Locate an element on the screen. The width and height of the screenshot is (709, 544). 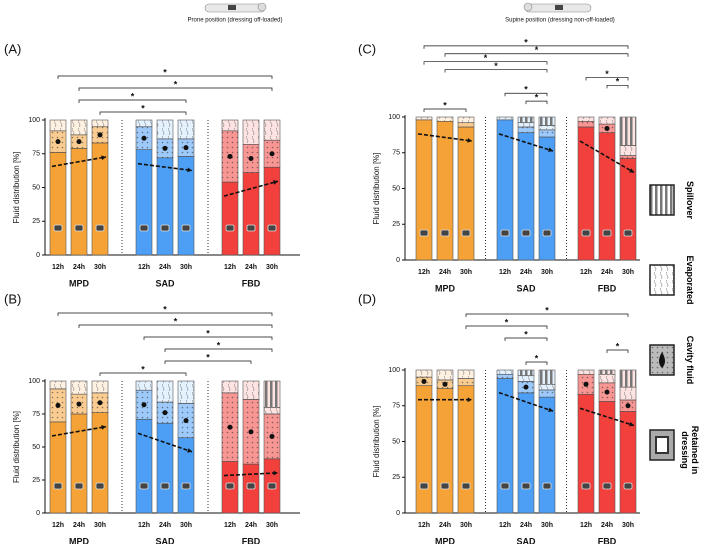
y-tick-label: 0 is located at coordinates (398, 260).